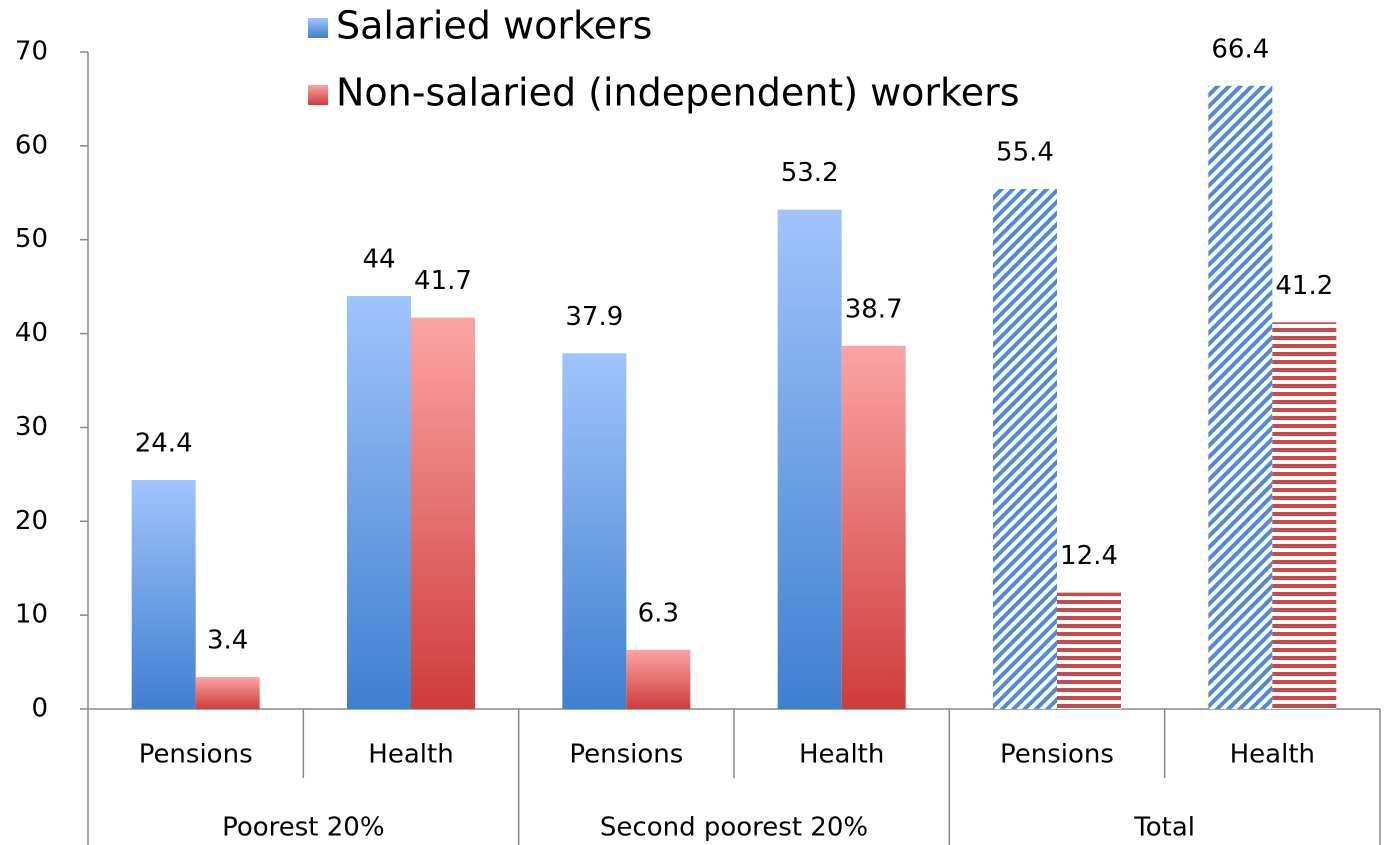  What do you see at coordinates (1089, 556) in the screenshot?
I see `data-label: 12.4` at bounding box center [1089, 556].